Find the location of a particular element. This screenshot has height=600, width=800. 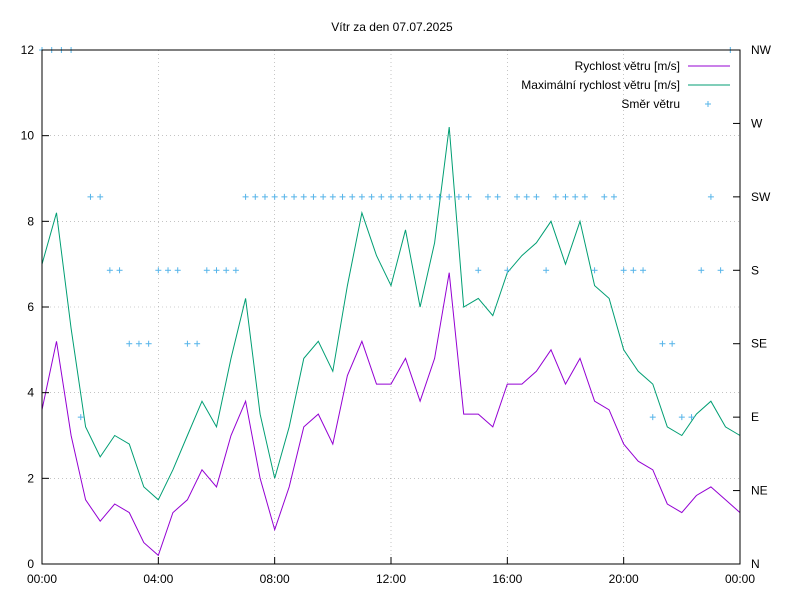

y-tick-label: 8 is located at coordinates (30, 221).